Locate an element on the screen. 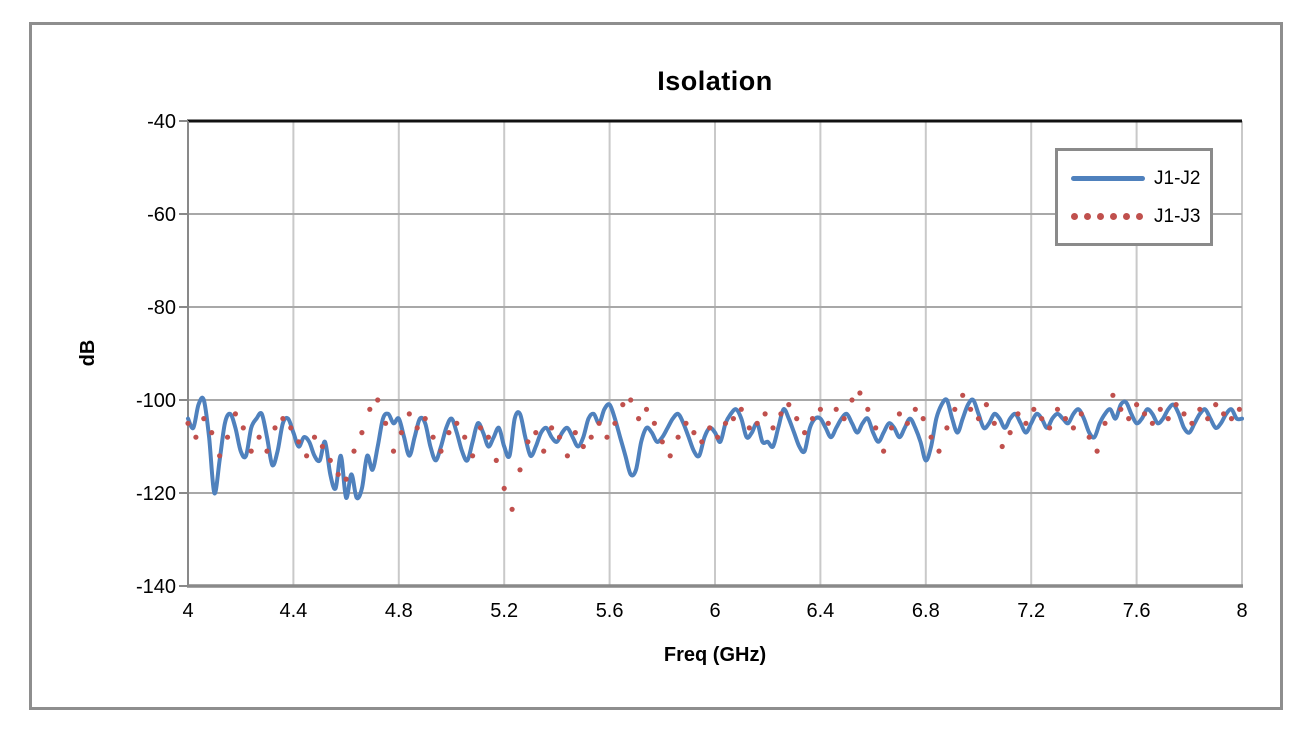 This screenshot has width=1314, height=739. y-tick-label: -120 is located at coordinates (156, 494).